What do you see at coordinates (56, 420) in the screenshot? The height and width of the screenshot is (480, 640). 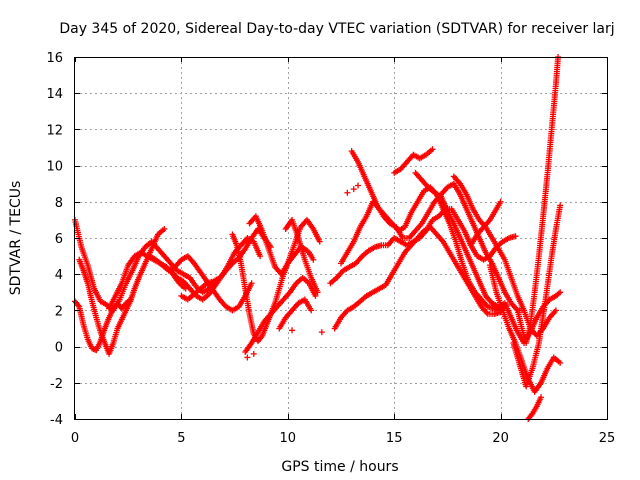 I see `y-tick-label: -4` at bounding box center [56, 420].